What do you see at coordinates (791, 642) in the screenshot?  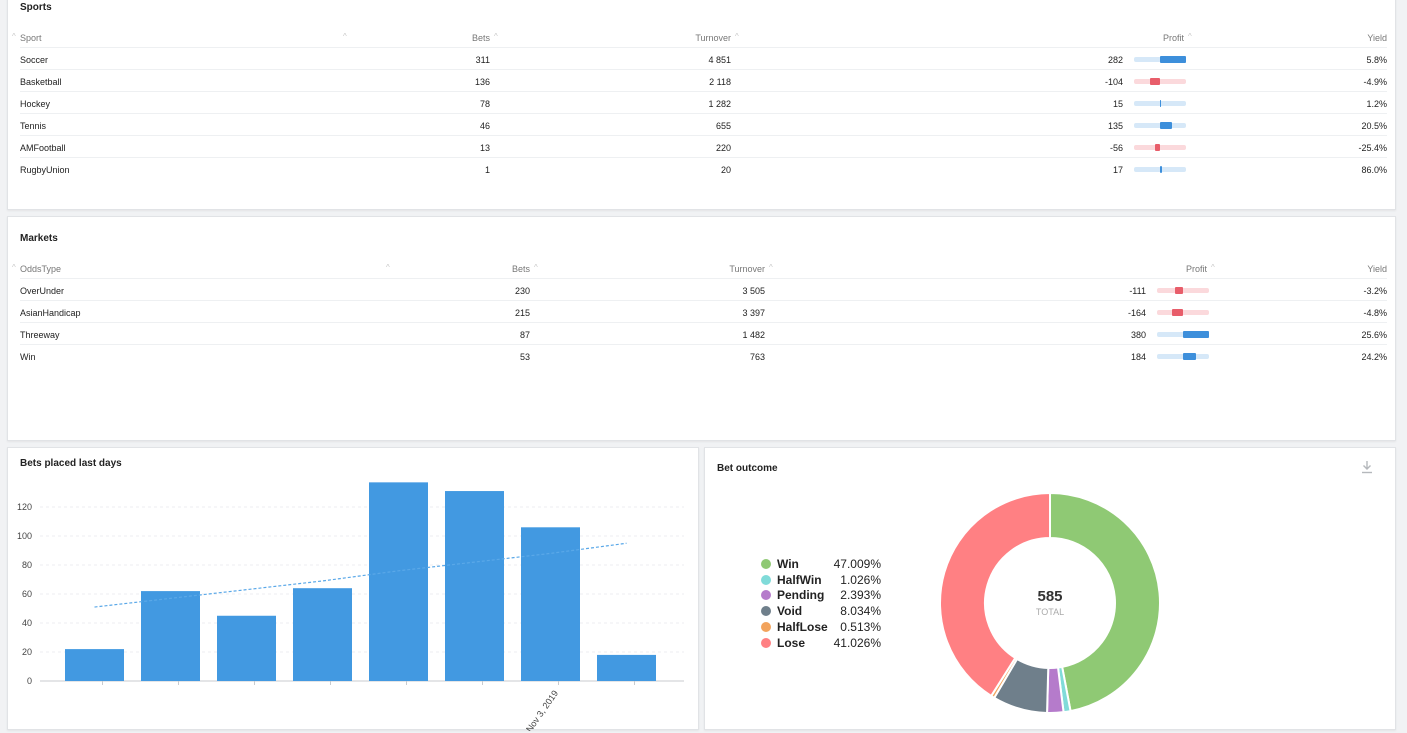 I see `legend-label: Lose` at bounding box center [791, 642].